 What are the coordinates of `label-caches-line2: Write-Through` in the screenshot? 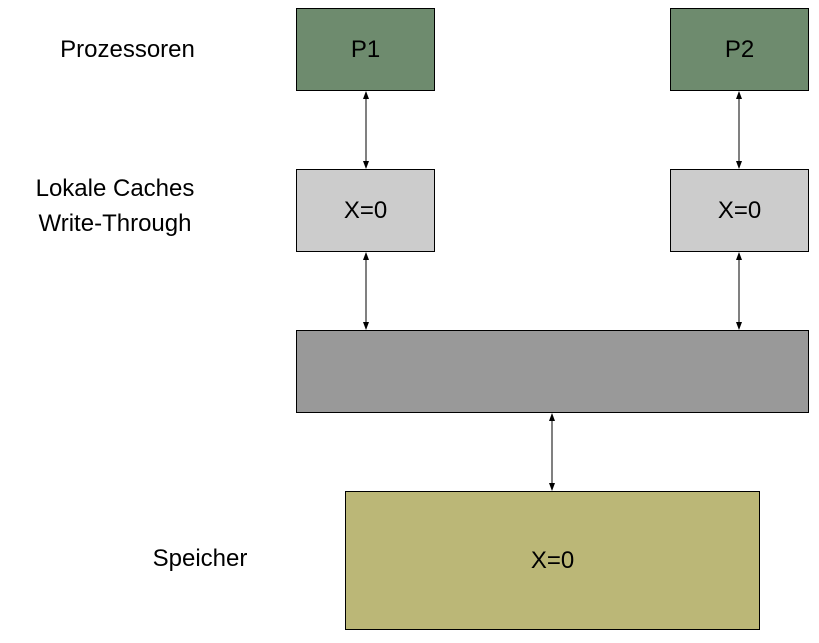 It's located at (115, 223).